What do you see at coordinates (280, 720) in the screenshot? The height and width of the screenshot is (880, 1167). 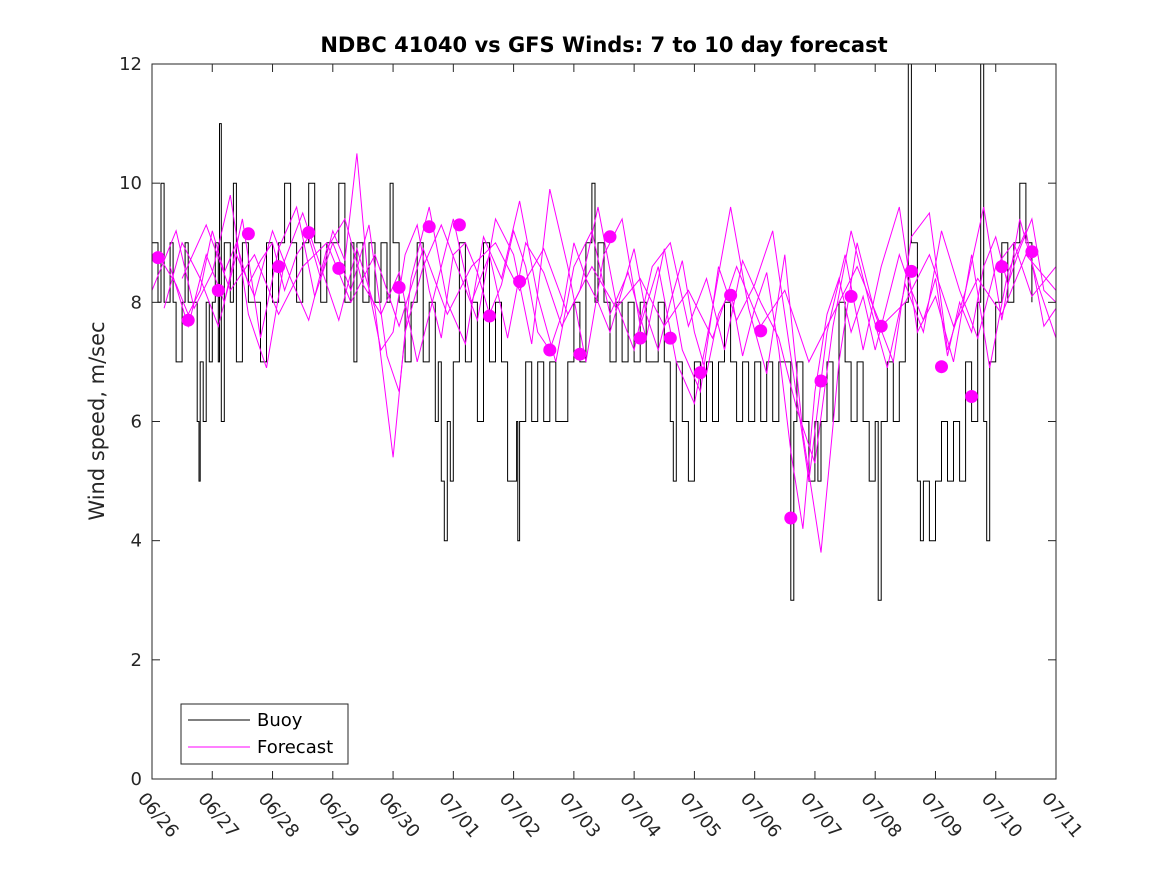 I see `legend-label-buoy: Buoy` at bounding box center [280, 720].